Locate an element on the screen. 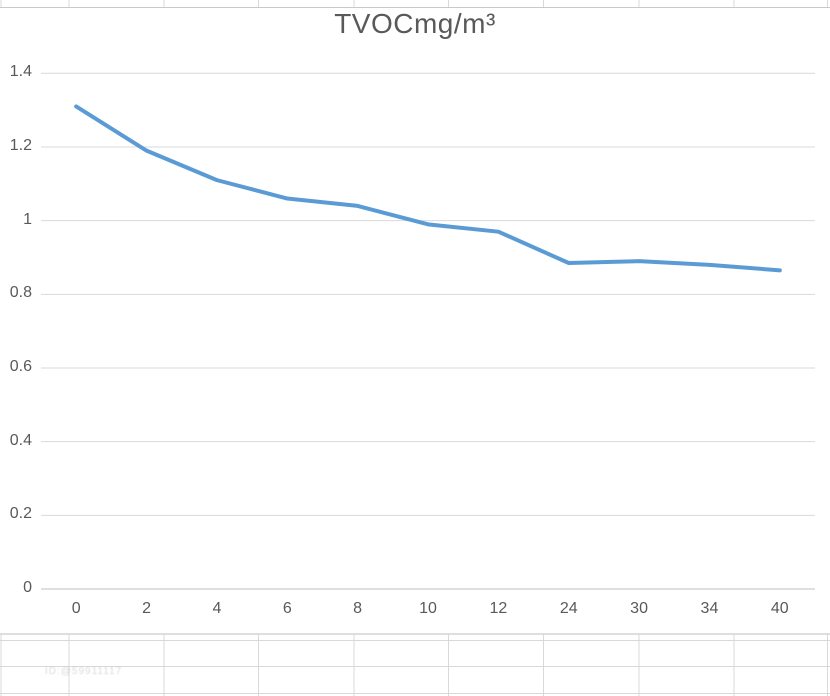  x-tick-label: 8 is located at coordinates (358, 608).